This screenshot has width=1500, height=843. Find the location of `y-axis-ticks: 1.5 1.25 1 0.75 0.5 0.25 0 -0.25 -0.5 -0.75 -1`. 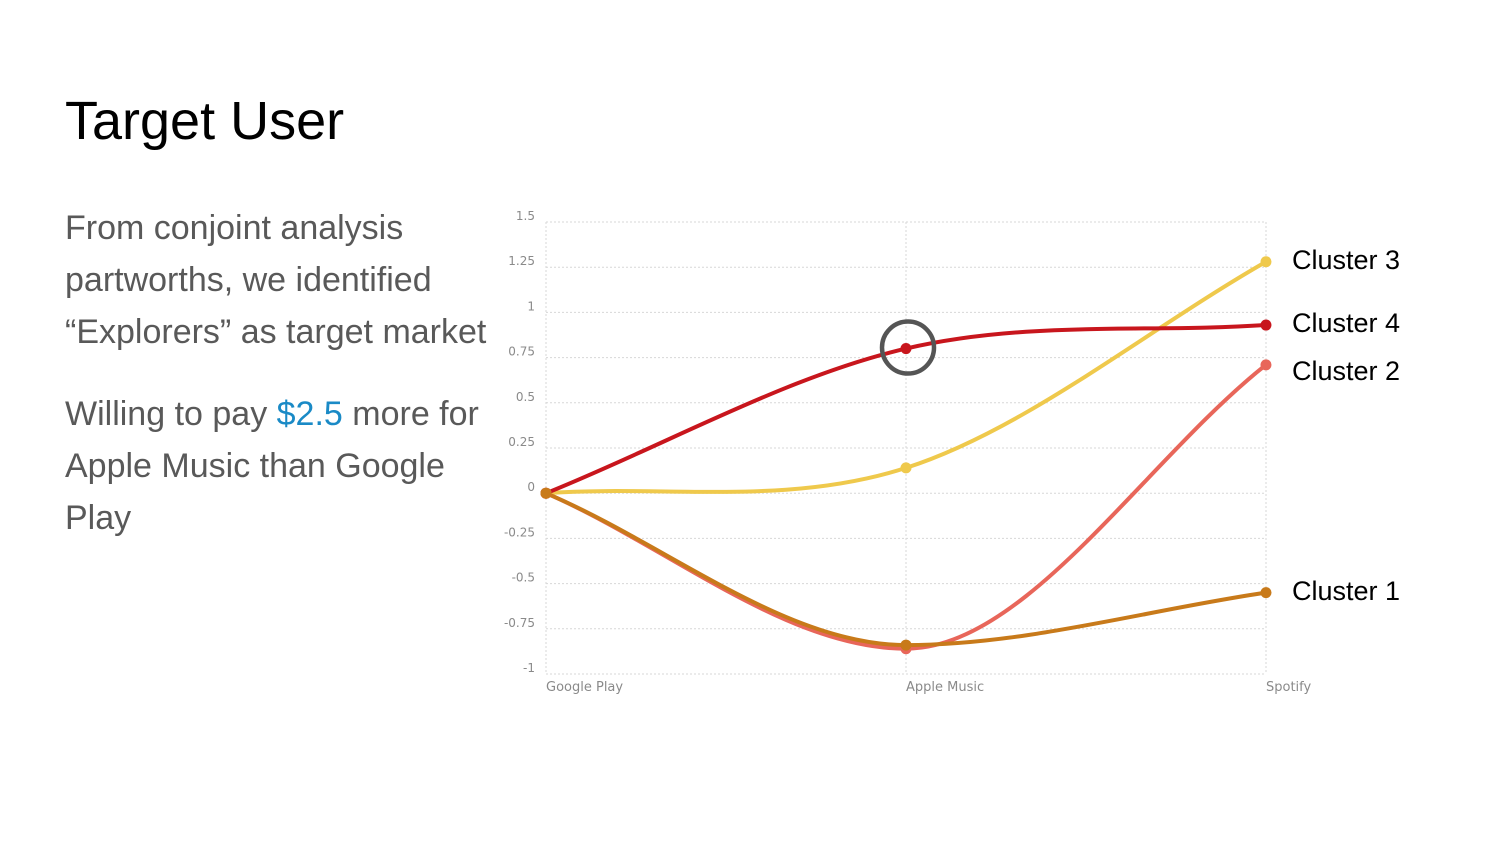

y-axis-ticks: 1.5 1.25 1 0.75 0.5 0.25 0 -0.25 -0.5 -0.75 -1 is located at coordinates (519, 442).